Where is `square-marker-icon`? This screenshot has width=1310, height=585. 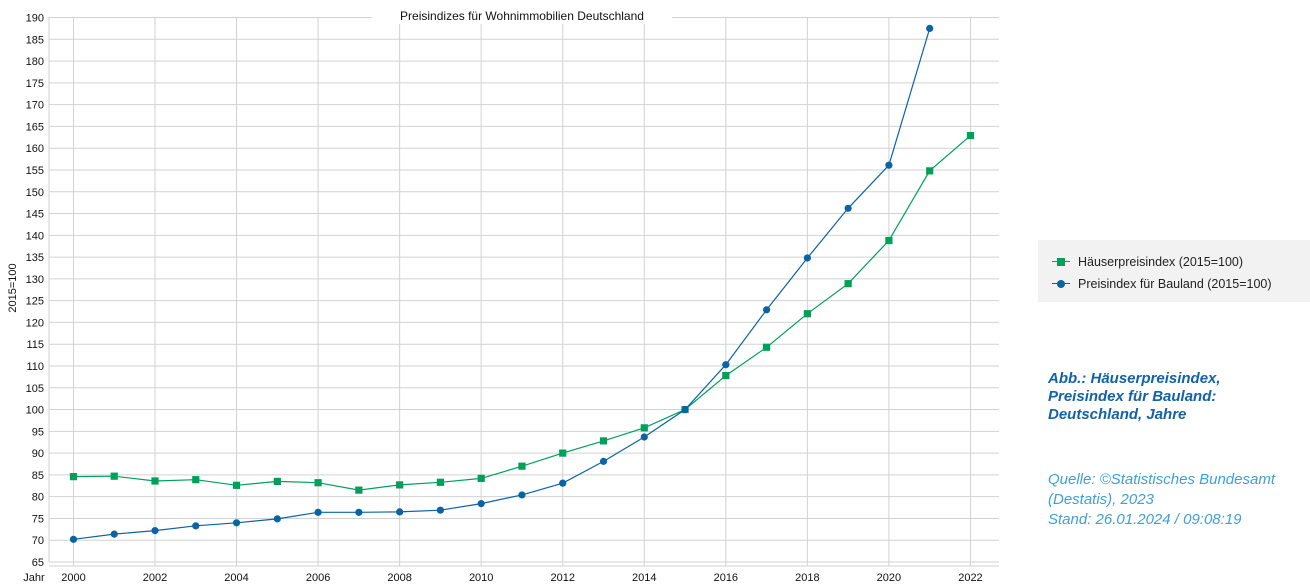 square-marker-icon is located at coordinates (1061, 262).